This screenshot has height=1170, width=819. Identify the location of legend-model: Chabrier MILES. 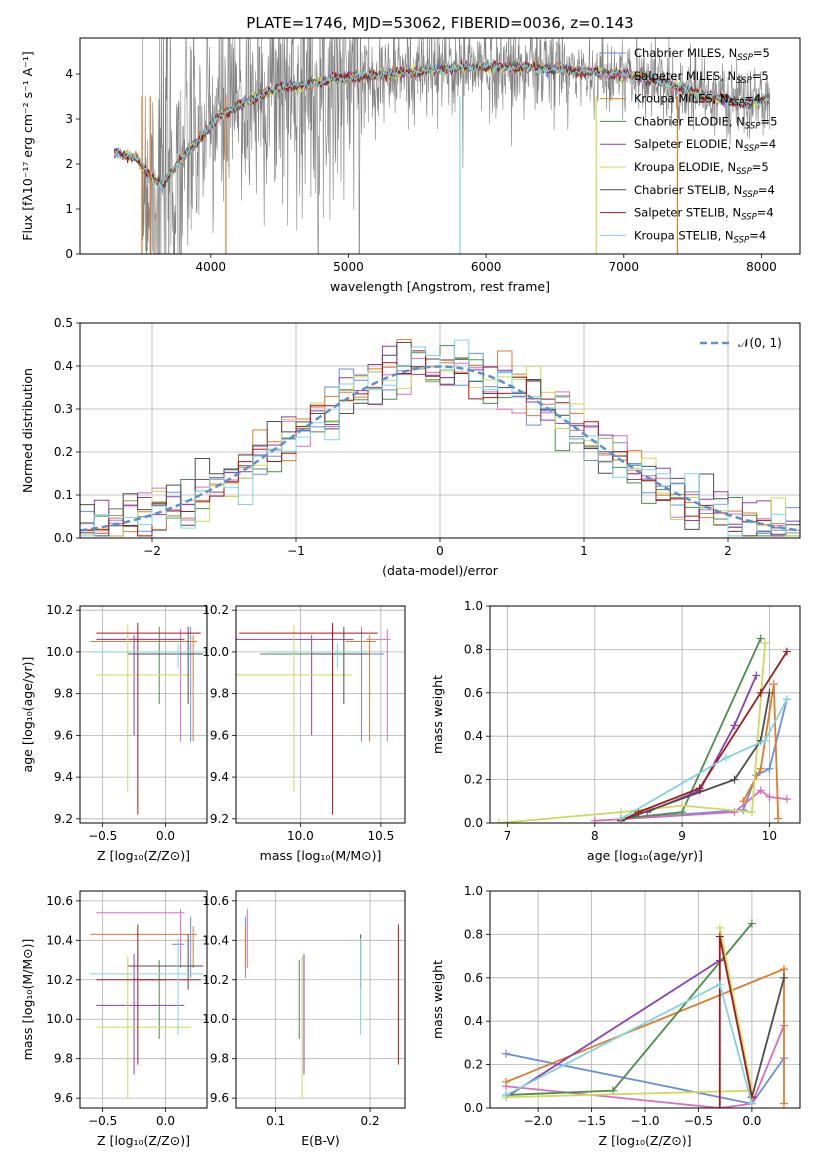
(677, 53).